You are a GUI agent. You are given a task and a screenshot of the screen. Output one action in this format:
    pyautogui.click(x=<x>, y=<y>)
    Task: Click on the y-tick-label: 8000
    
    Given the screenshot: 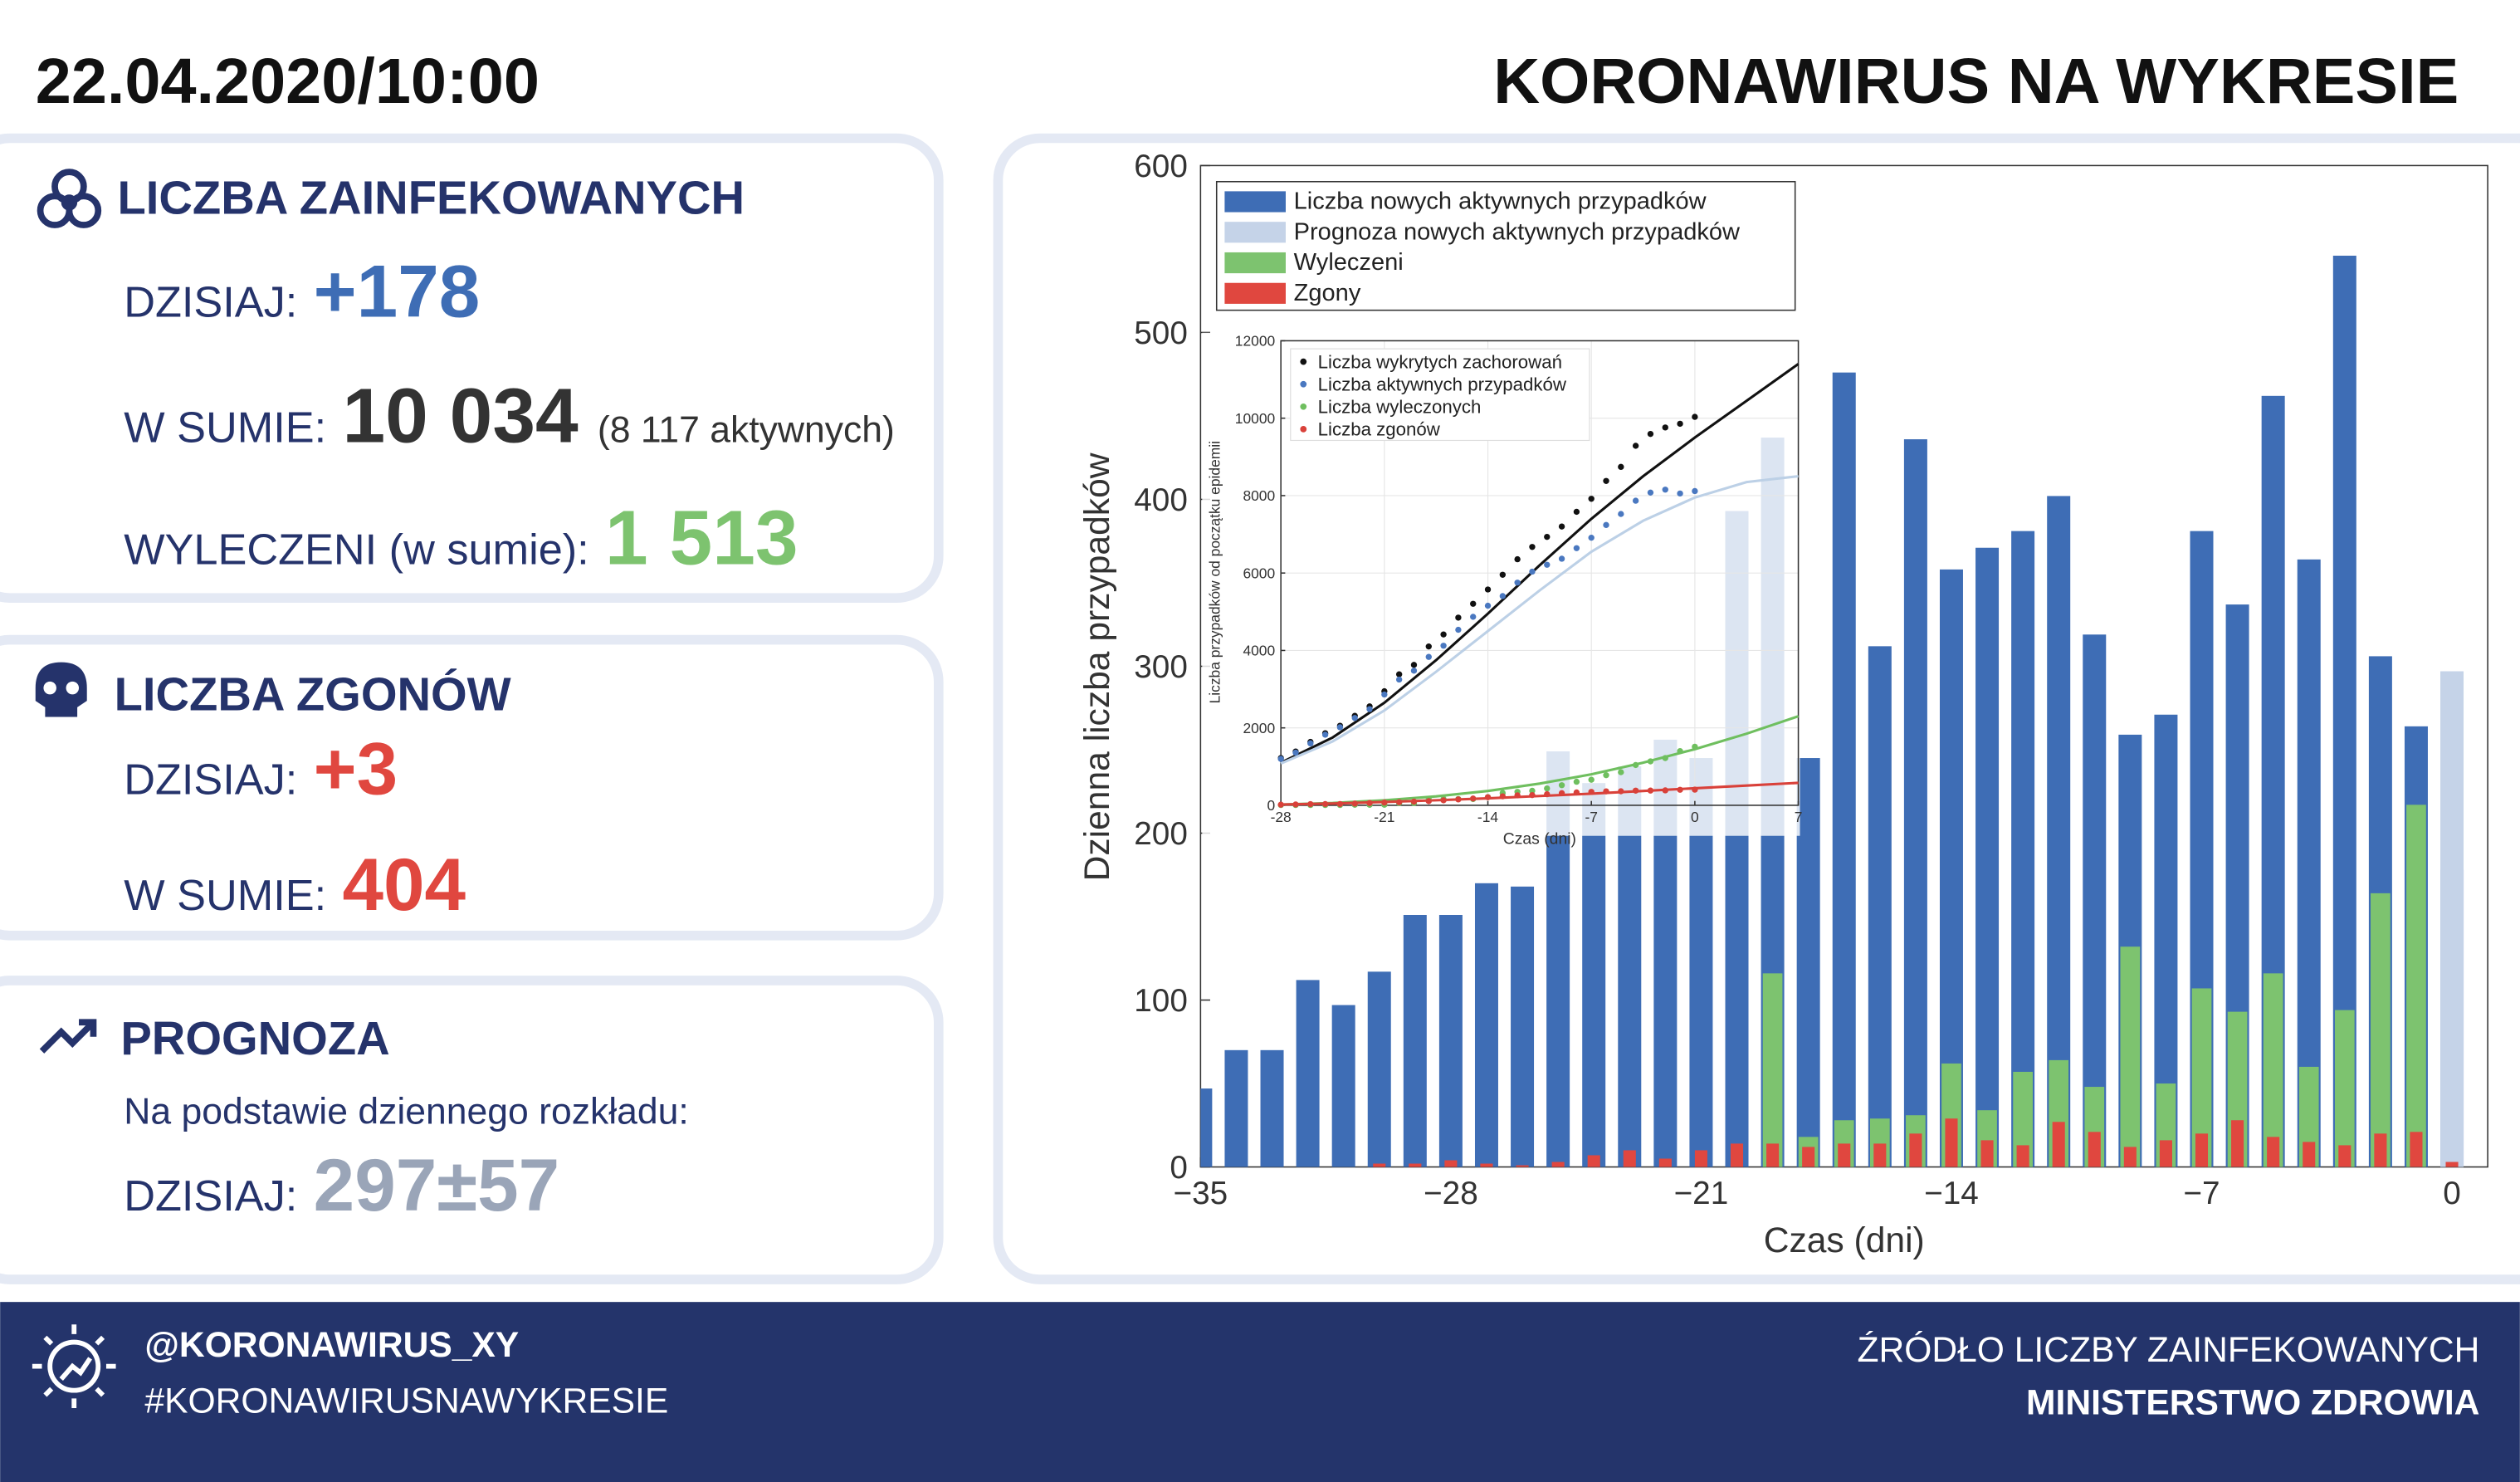 What is the action you would take?
    pyautogui.click(x=1259, y=495)
    